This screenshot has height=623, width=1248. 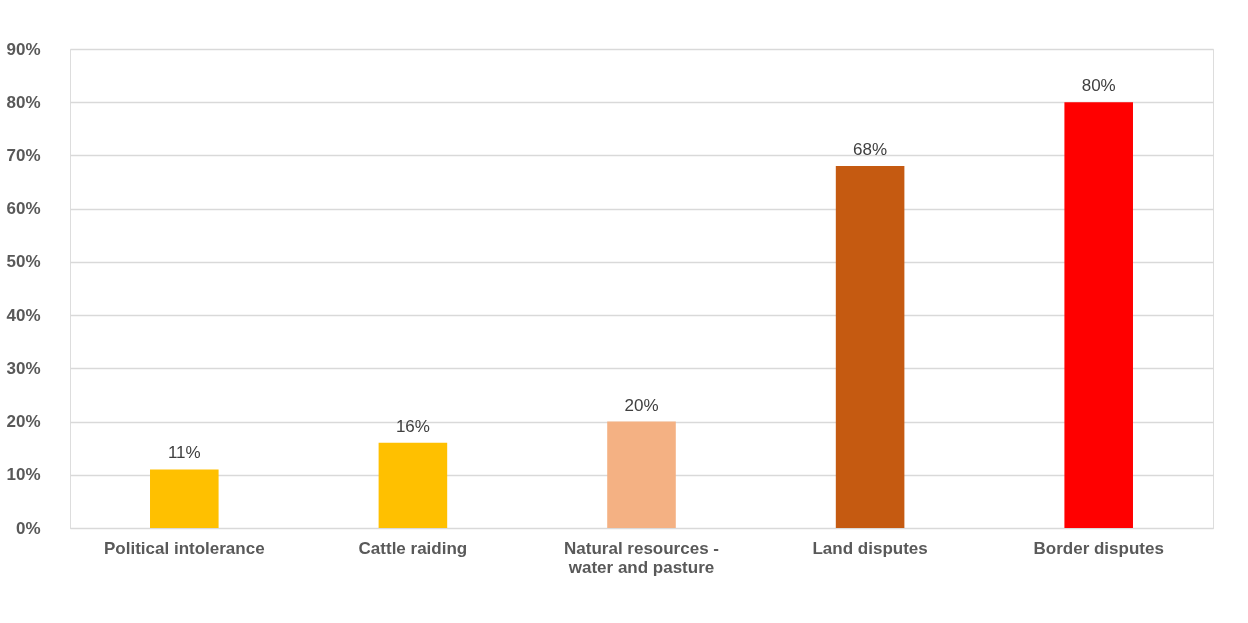 What do you see at coordinates (28, 528) in the screenshot?
I see `y-tick-label: 0%` at bounding box center [28, 528].